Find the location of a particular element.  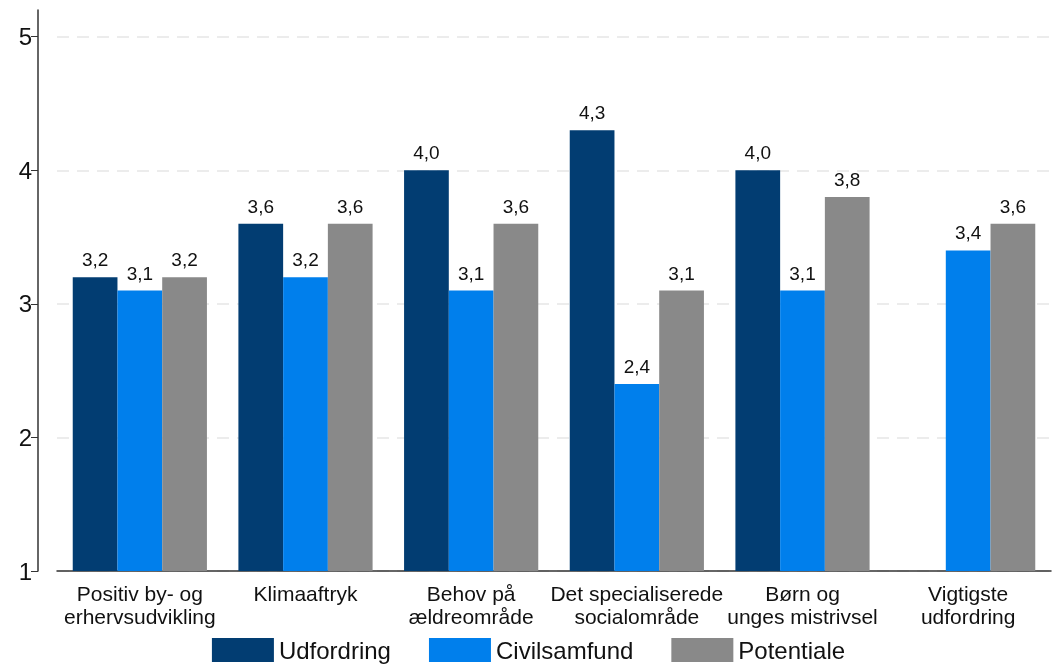

y-tick-label: 1 is located at coordinates (25, 571).